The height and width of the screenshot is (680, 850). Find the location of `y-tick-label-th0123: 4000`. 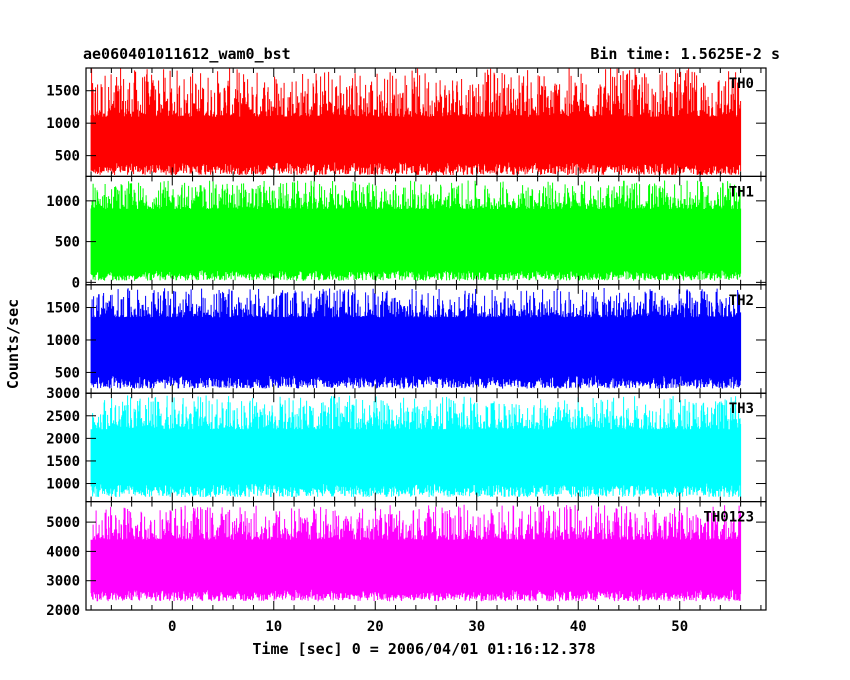

y-tick-label-th0123: 4000 is located at coordinates (63, 552).